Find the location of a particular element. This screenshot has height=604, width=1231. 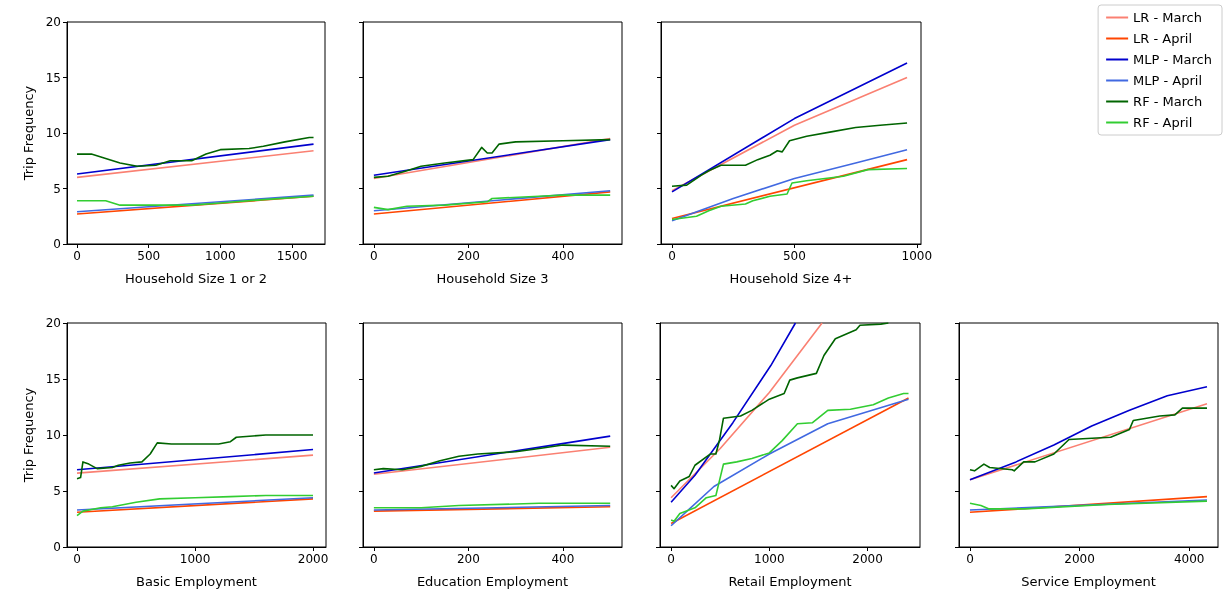

x-axis-title: Service Employment is located at coordinates (1088, 581).